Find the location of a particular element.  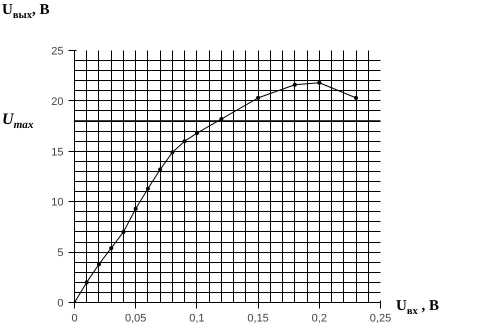

x-tick-label: 0,1 is located at coordinates (197, 318).